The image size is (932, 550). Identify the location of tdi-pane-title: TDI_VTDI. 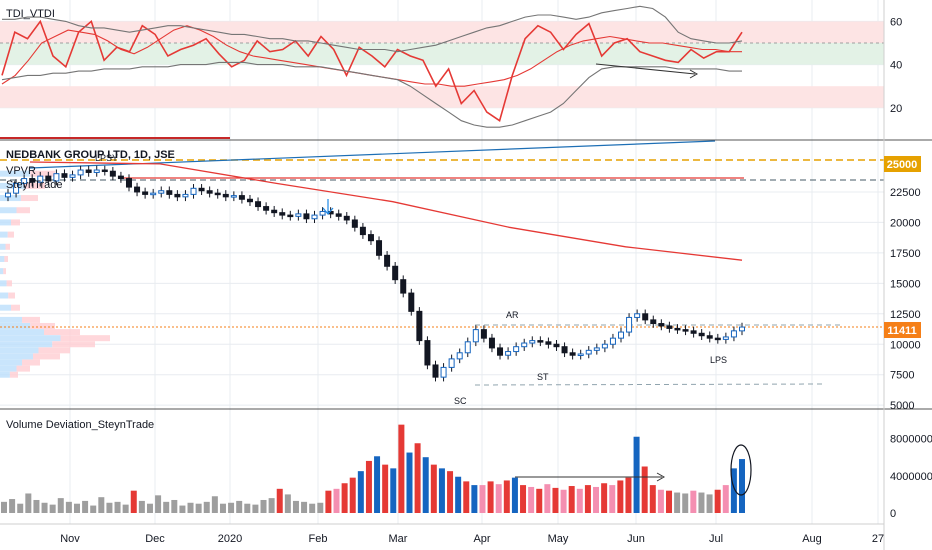
(30, 14).